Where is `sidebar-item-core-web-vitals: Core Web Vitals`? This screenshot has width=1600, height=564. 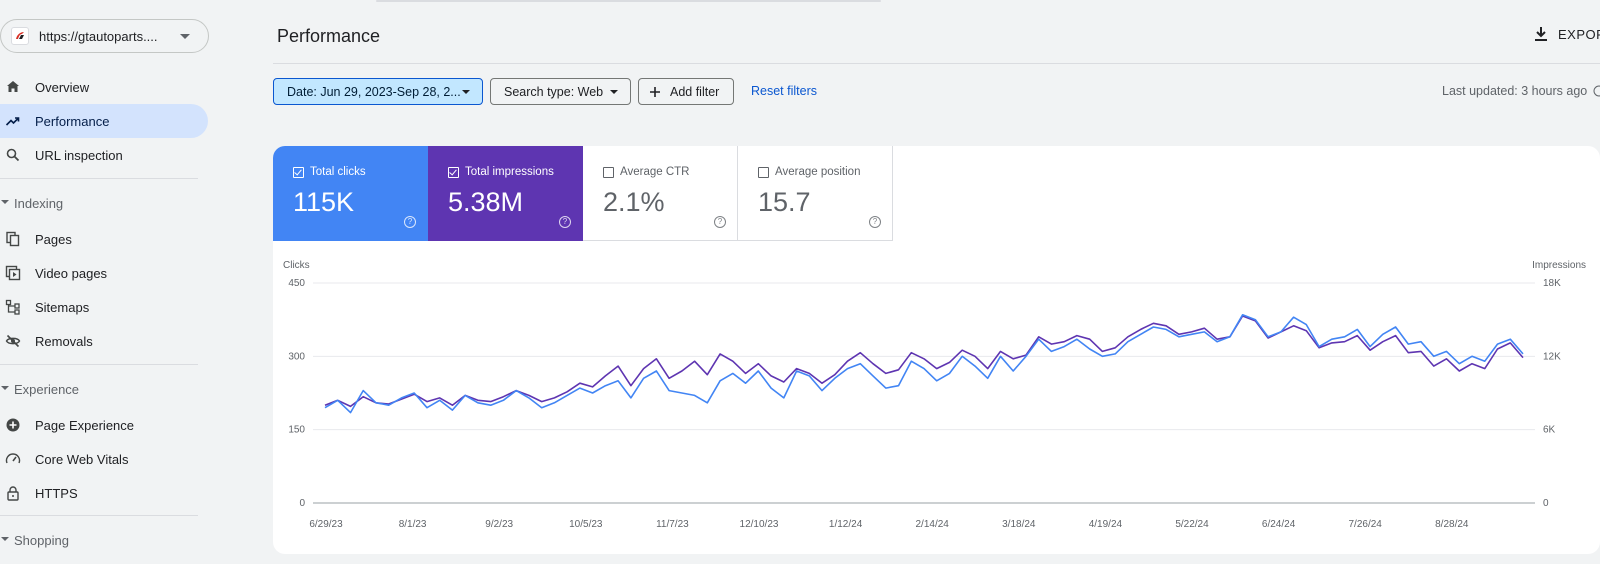
sidebar-item-core-web-vitals: Core Web Vitals is located at coordinates (104, 459).